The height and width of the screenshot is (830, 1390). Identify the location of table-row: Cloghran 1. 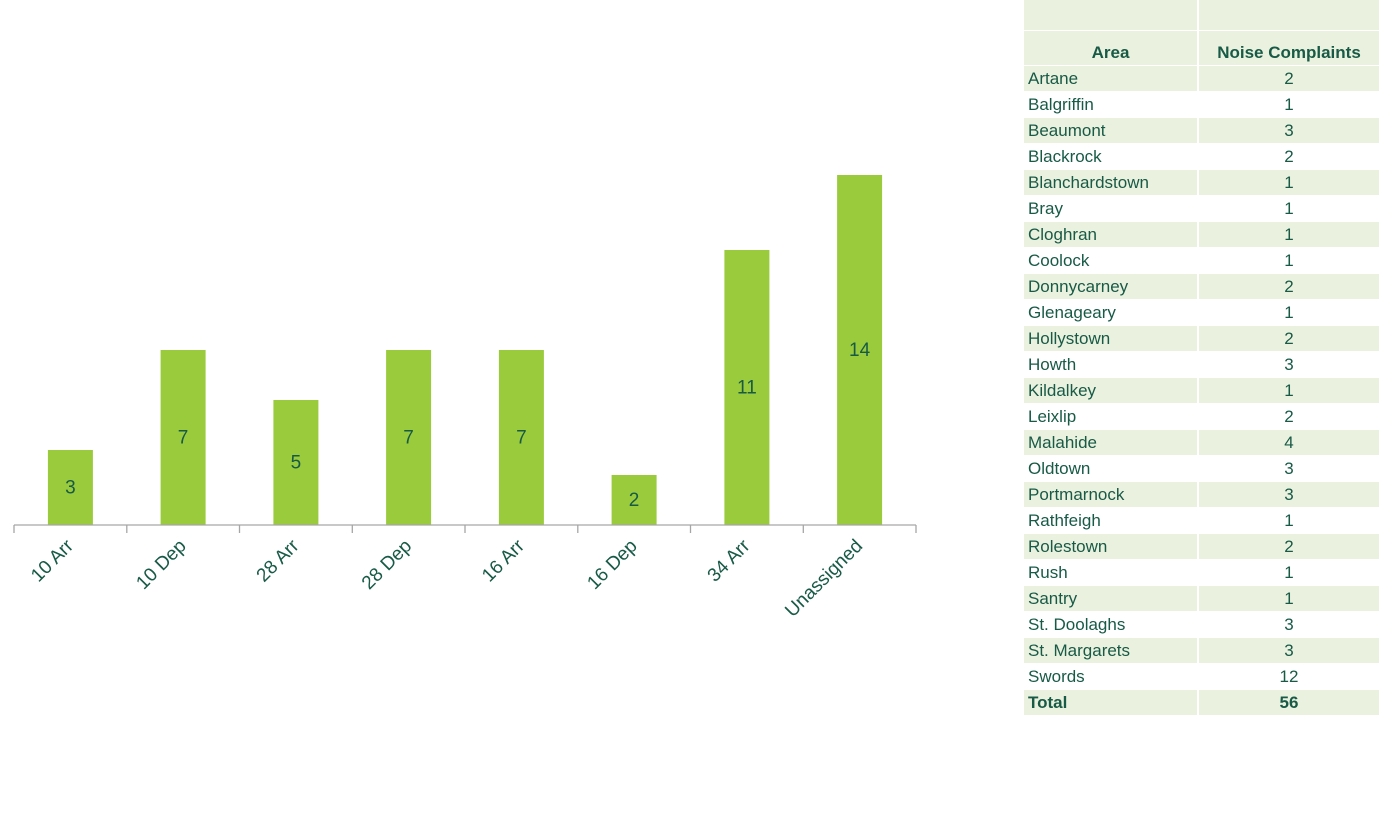
(1202, 234).